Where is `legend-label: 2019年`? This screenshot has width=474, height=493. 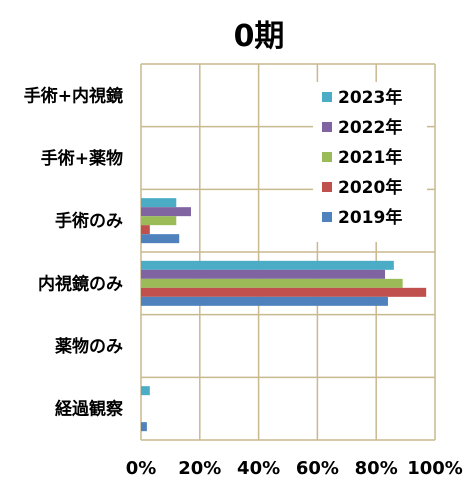 legend-label: 2019年 is located at coordinates (370, 217).